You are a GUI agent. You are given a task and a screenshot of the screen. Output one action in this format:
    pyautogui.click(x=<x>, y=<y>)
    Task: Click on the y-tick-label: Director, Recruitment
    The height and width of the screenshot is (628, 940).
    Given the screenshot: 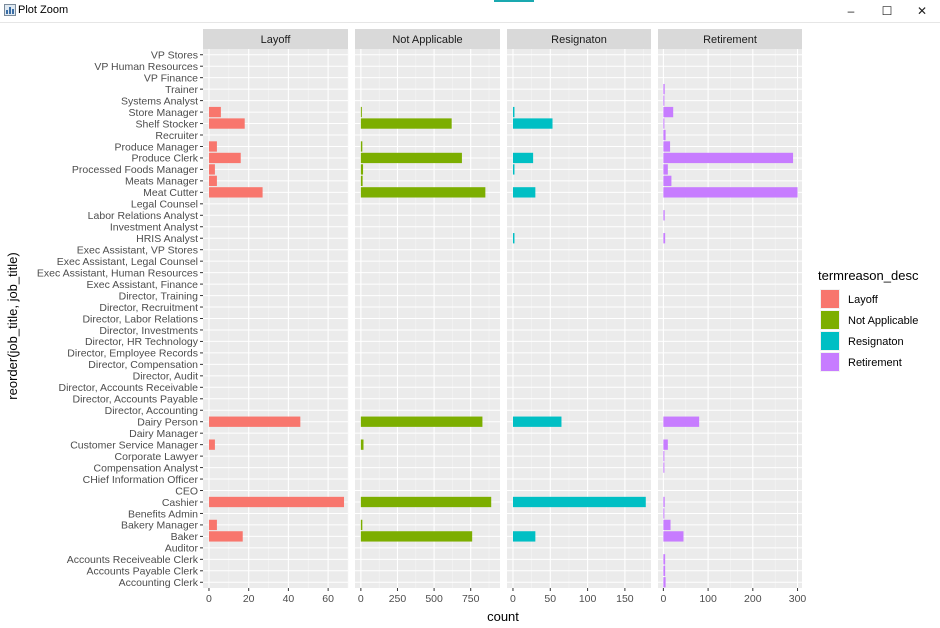 What is the action you would take?
    pyautogui.click(x=148, y=308)
    